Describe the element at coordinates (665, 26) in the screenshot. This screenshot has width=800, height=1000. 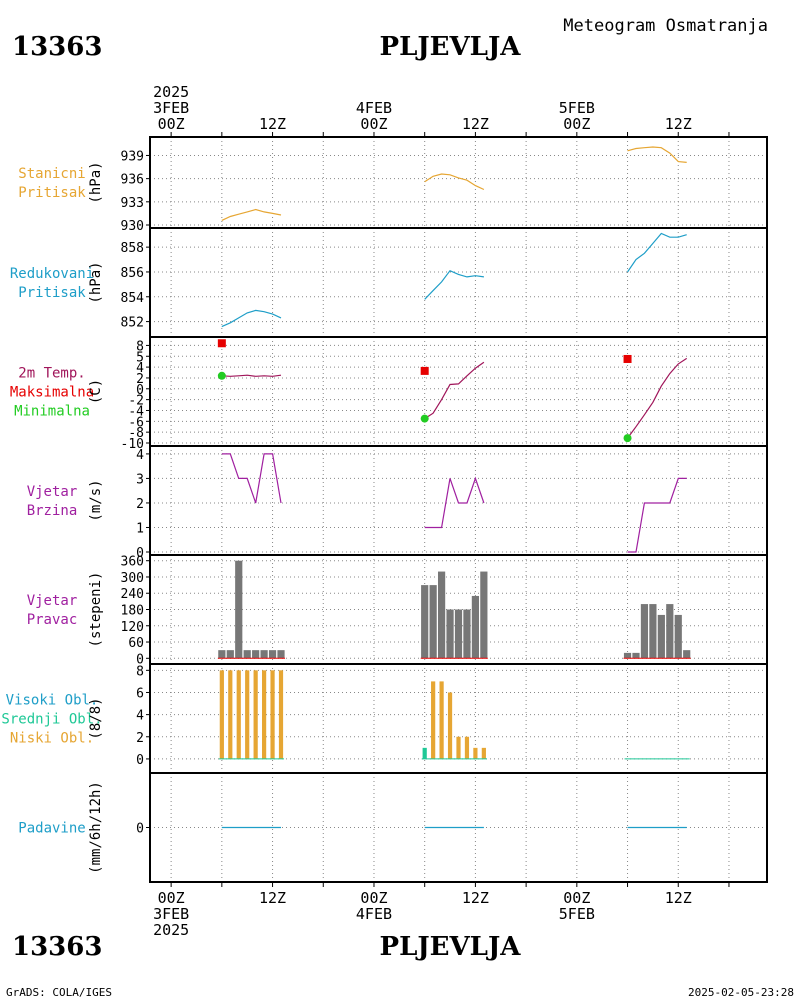
I see `product-title: Meteogram Osmatranja` at that location.